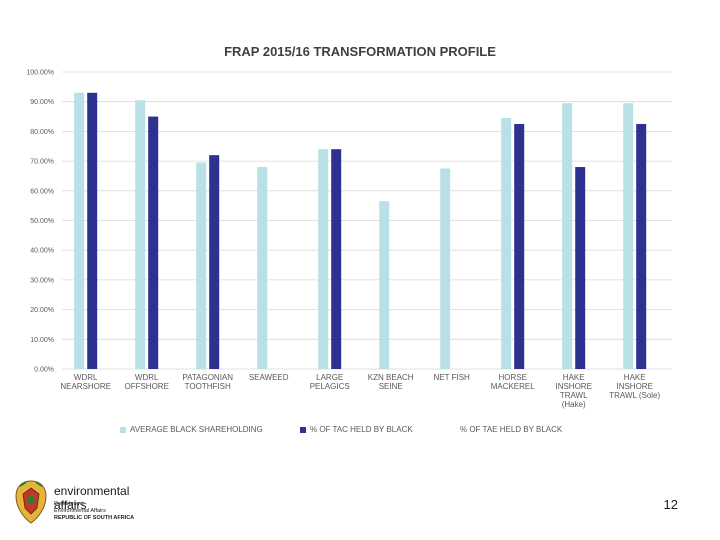 This screenshot has height=540, width=720. What do you see at coordinates (513, 386) in the screenshot?
I see `x-tick-label: MACKEREL` at bounding box center [513, 386].